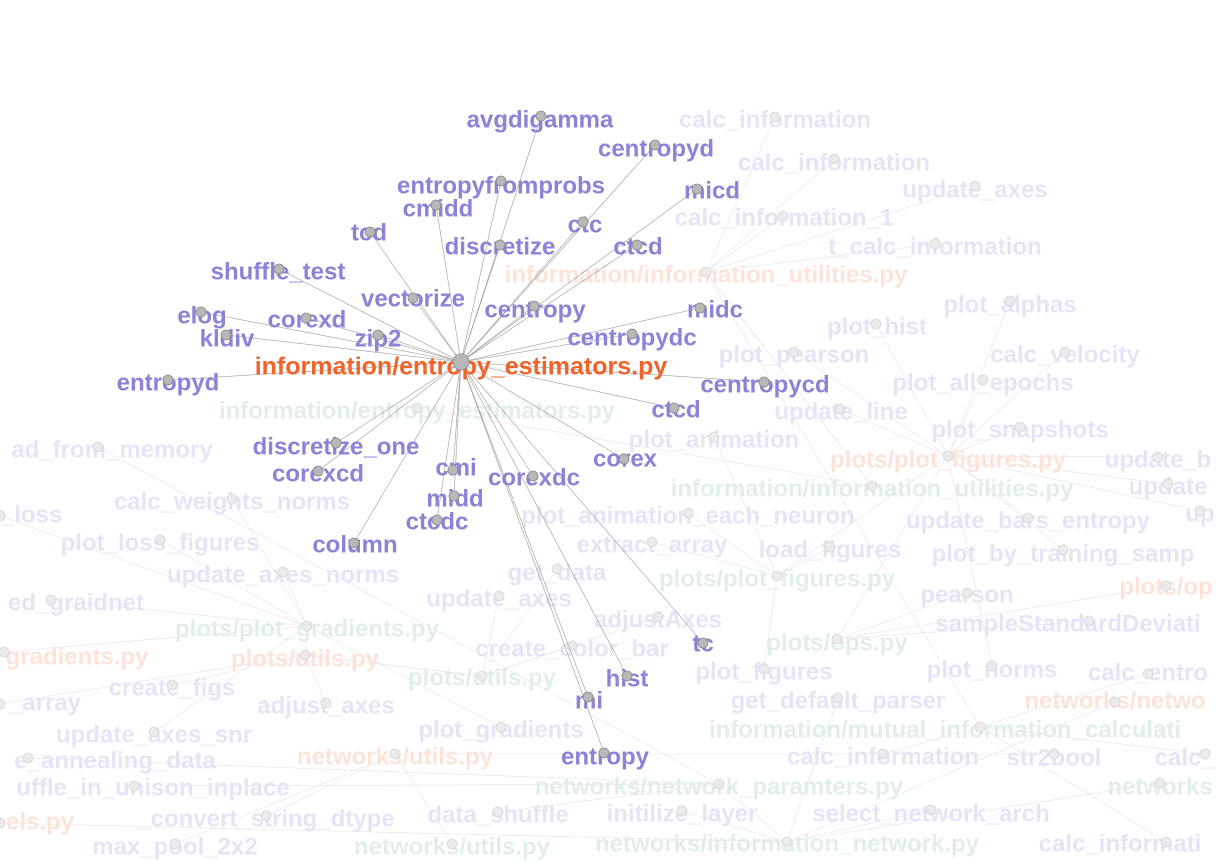 The height and width of the screenshot is (862, 1216). I want to click on background-node: plots/ops.py, so click(837, 642).